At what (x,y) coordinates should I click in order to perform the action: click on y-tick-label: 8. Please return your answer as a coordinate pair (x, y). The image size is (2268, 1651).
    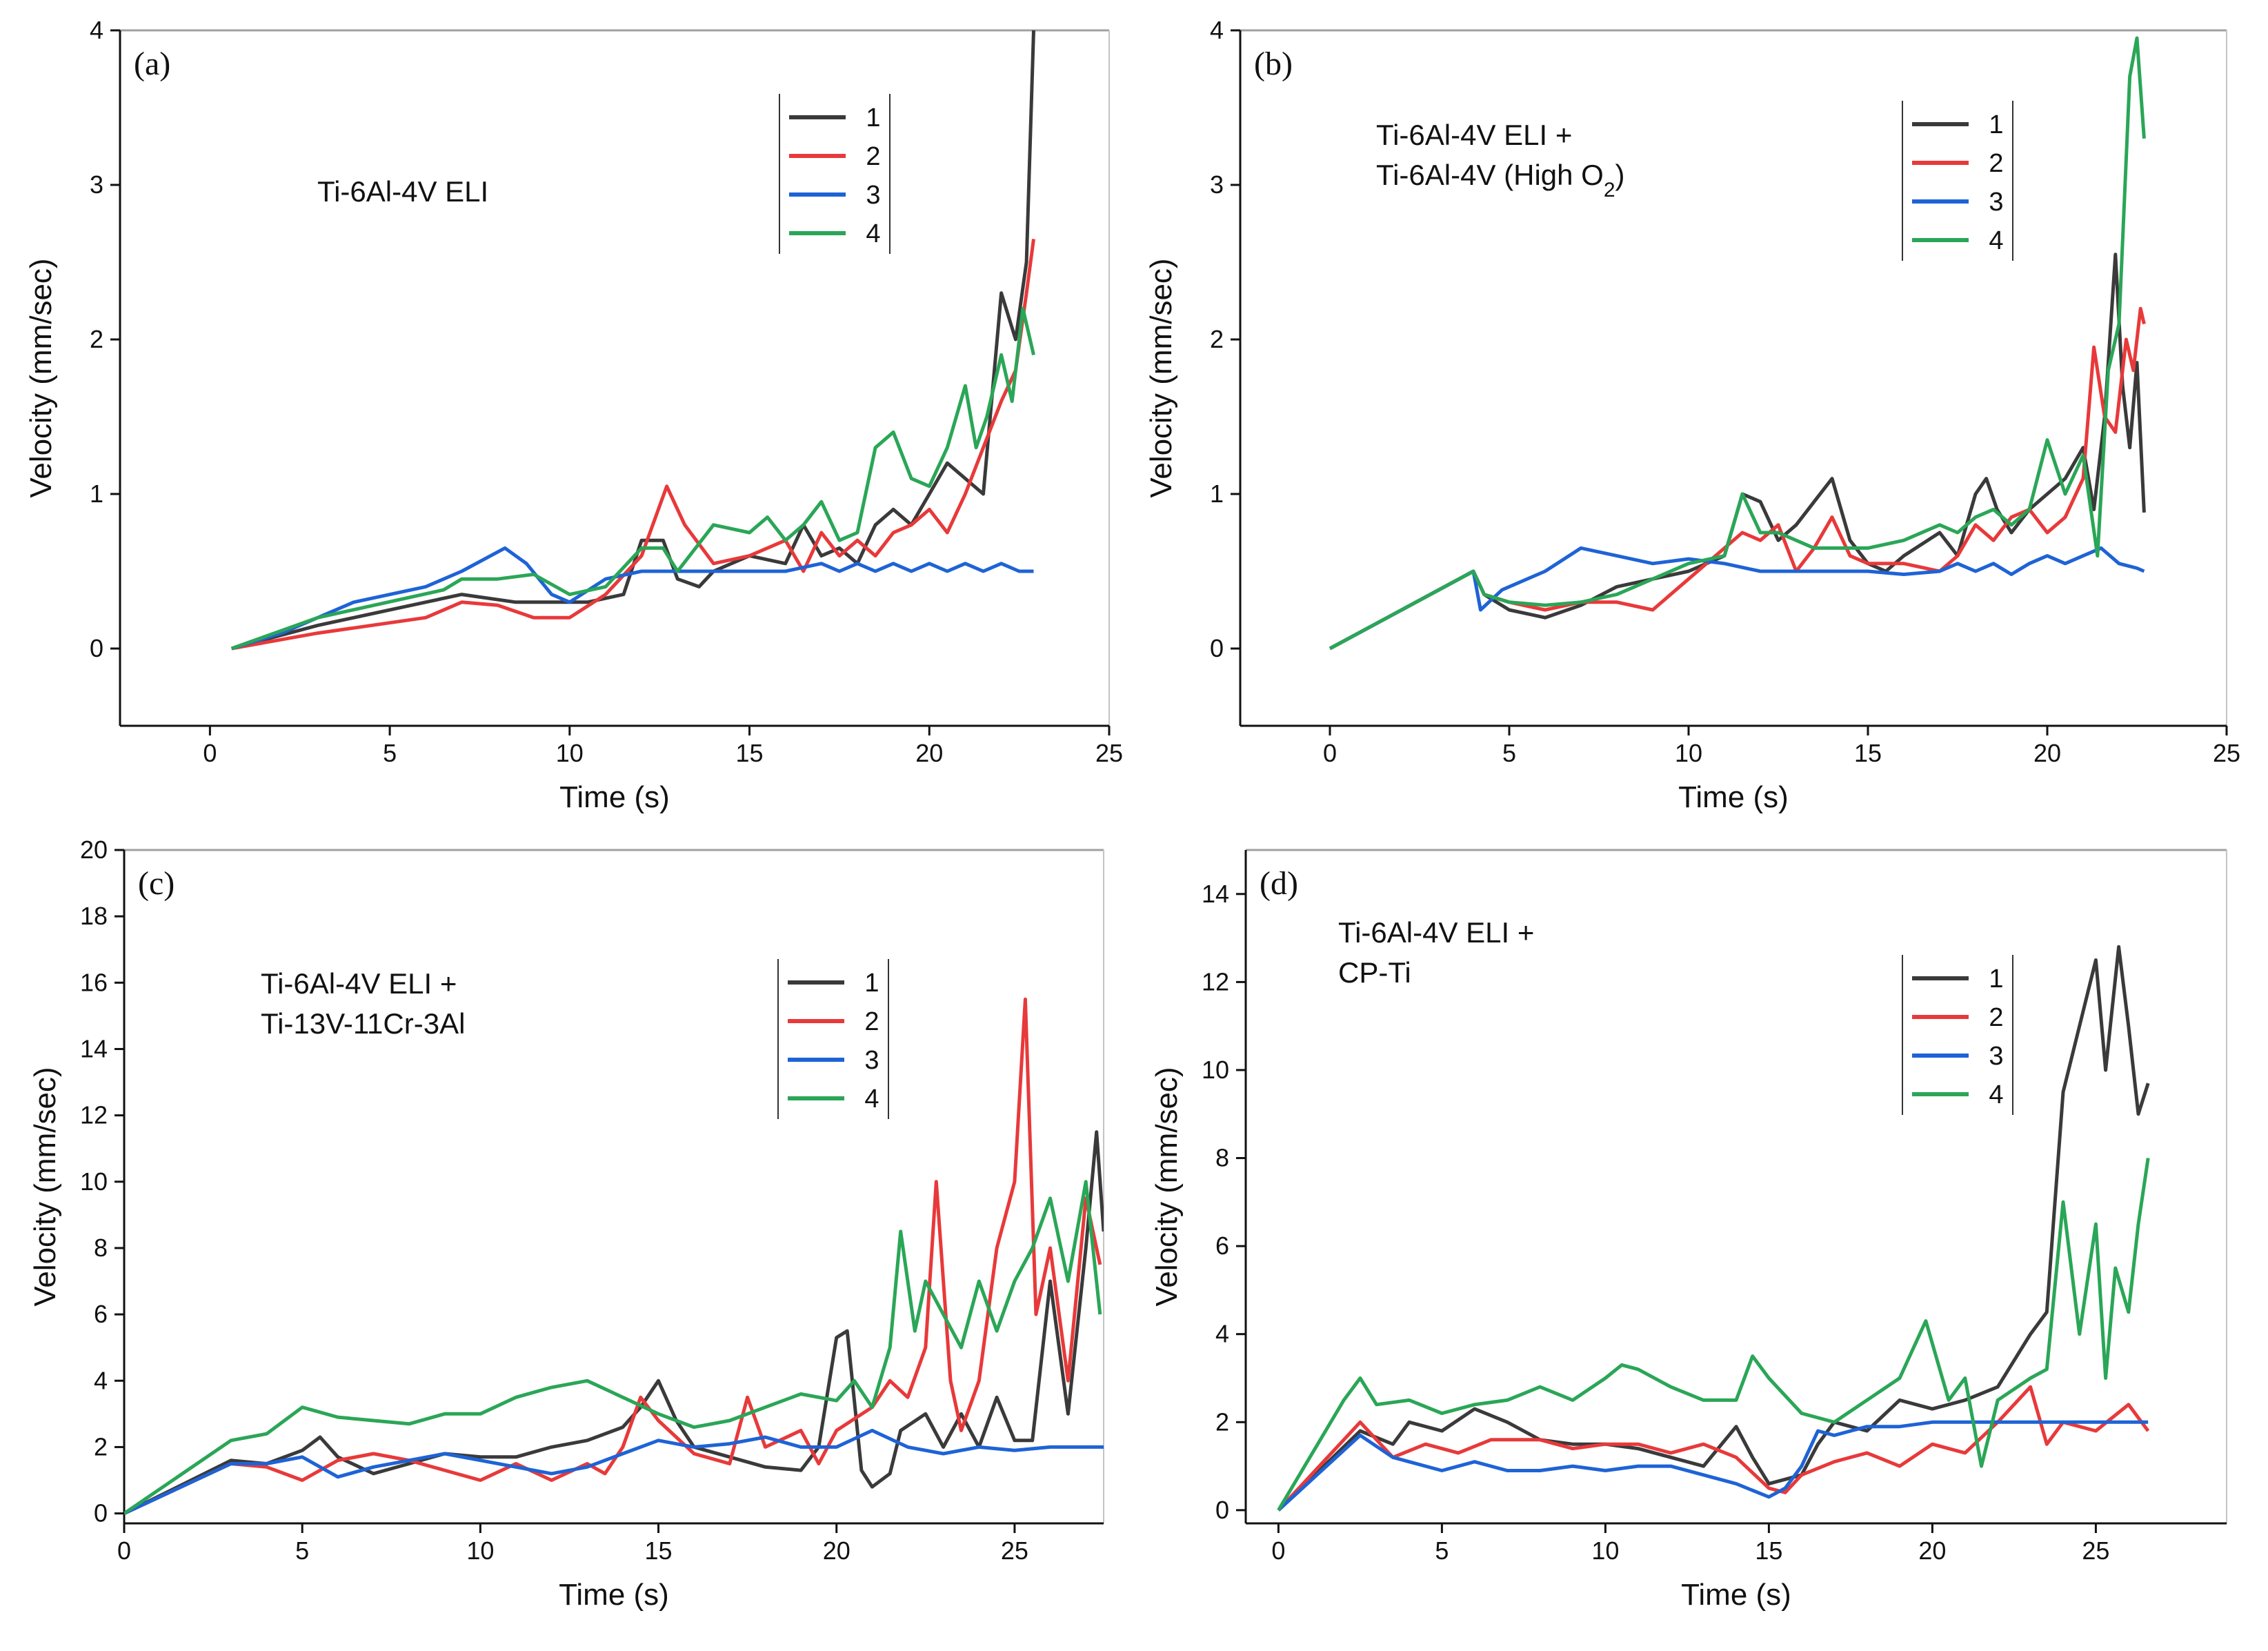
    Looking at the image, I should click on (101, 1248).